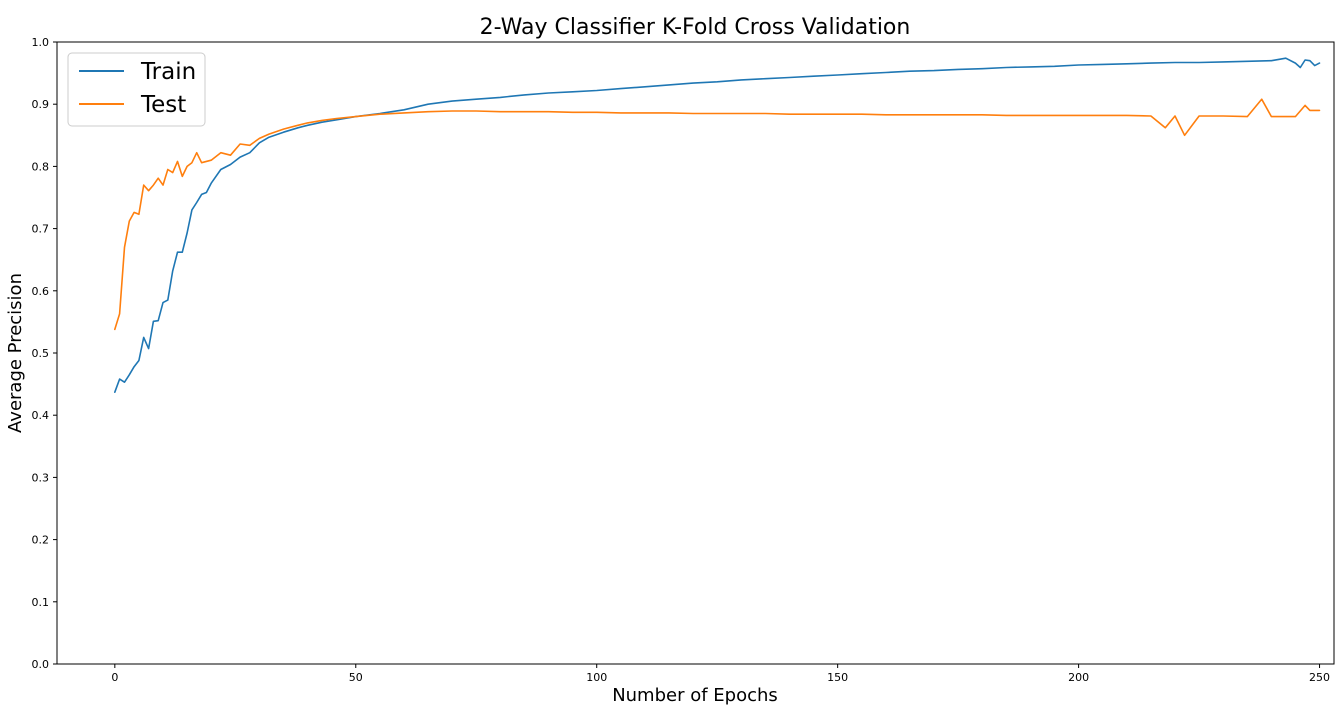 The width and height of the screenshot is (1344, 720). What do you see at coordinates (15, 353) in the screenshot?
I see `y-axis-title: Average Precision` at bounding box center [15, 353].